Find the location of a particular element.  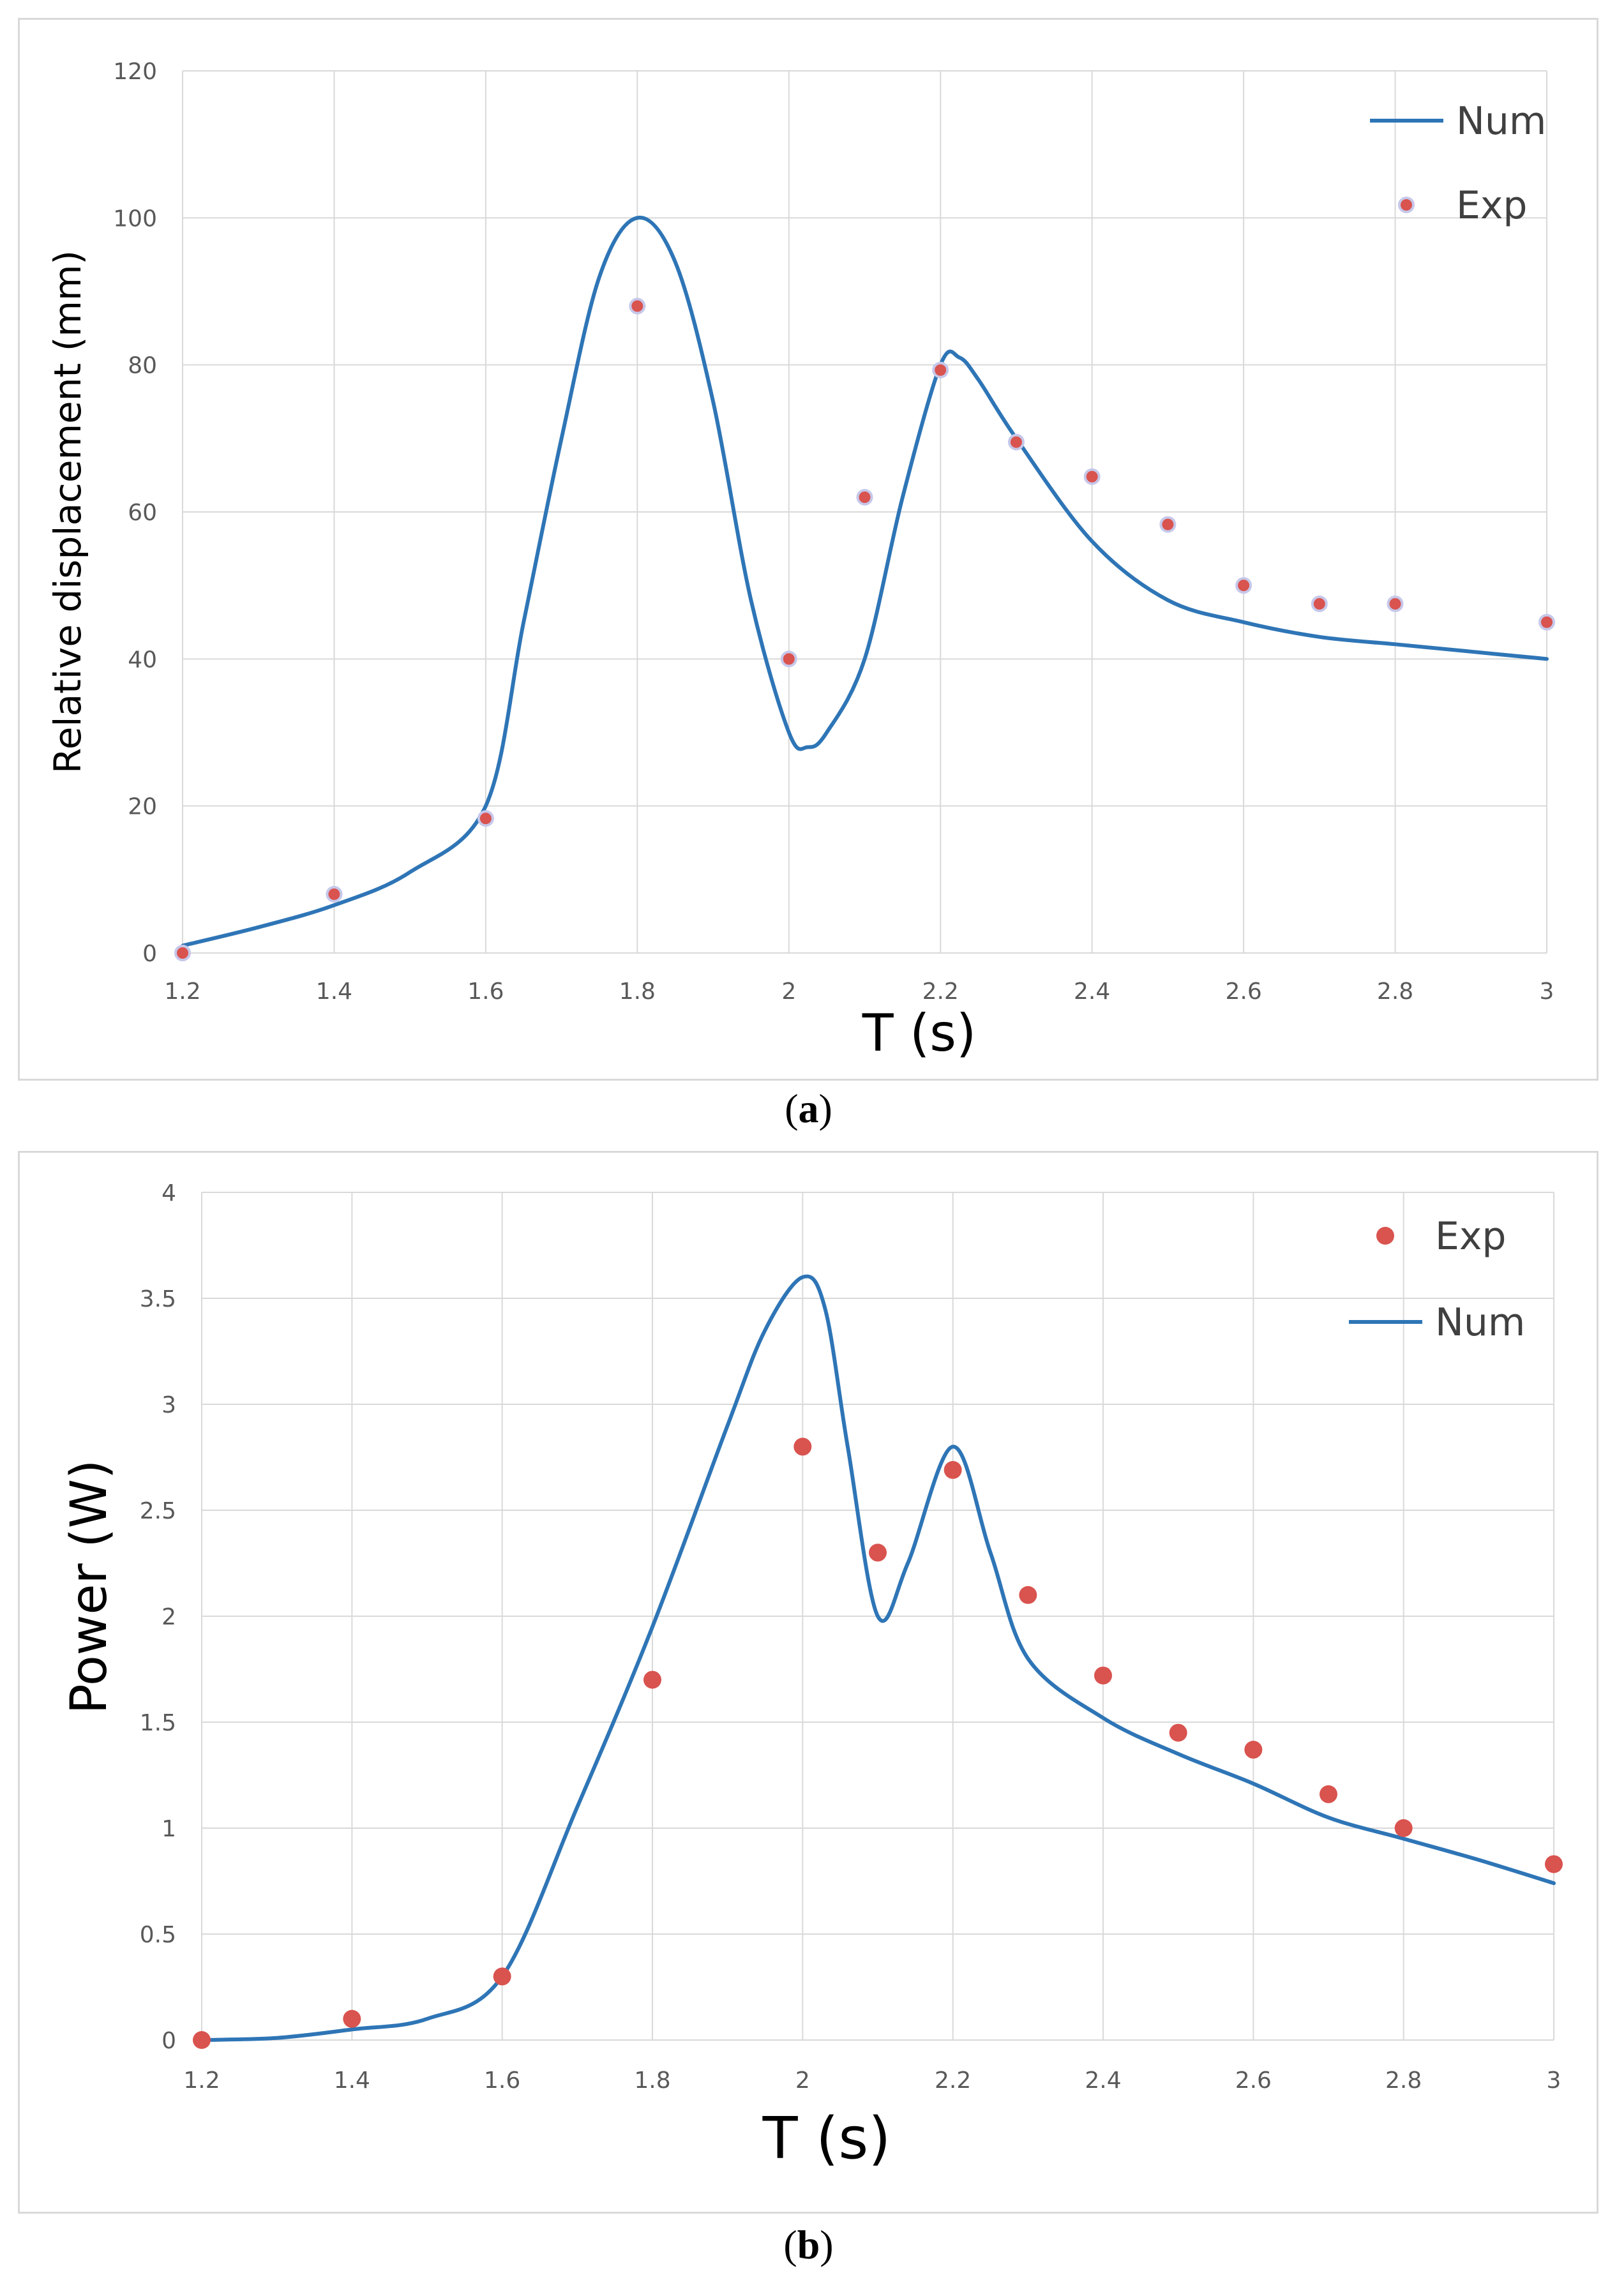

x-tick-label-b-2: 1.6 is located at coordinates (502, 2080).